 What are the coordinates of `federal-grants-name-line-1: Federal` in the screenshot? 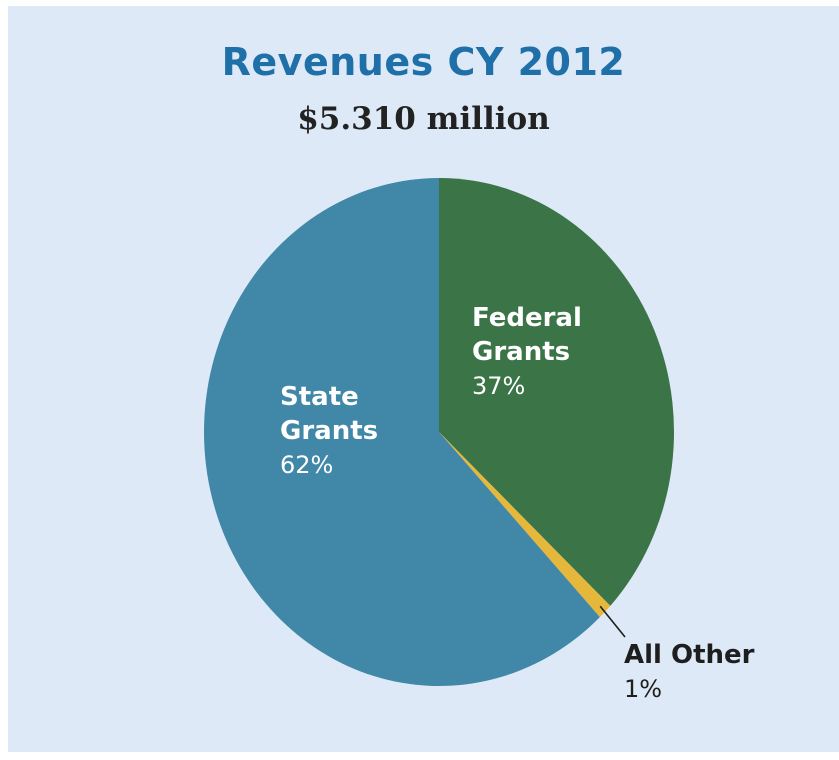 It's located at (527, 318).